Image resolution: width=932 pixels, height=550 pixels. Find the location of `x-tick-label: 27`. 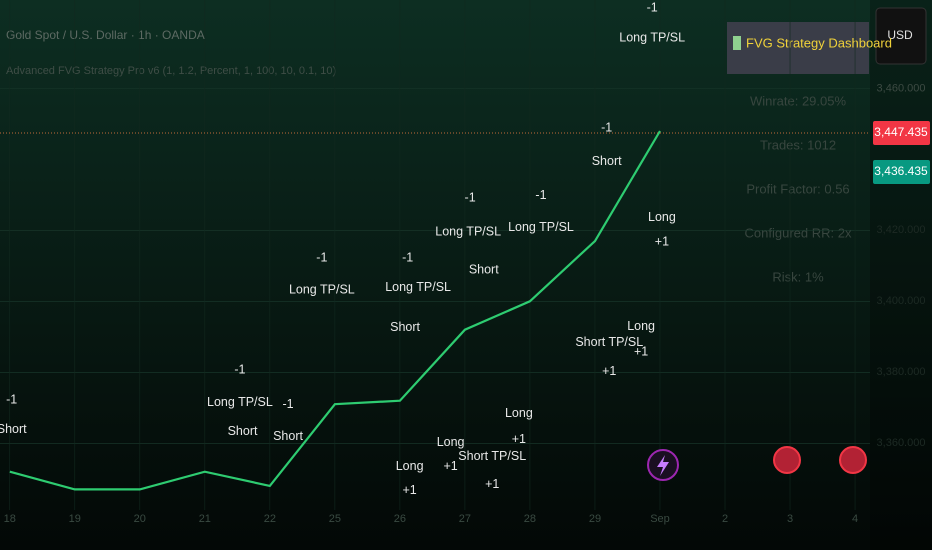

x-tick-label: 27 is located at coordinates (465, 519).